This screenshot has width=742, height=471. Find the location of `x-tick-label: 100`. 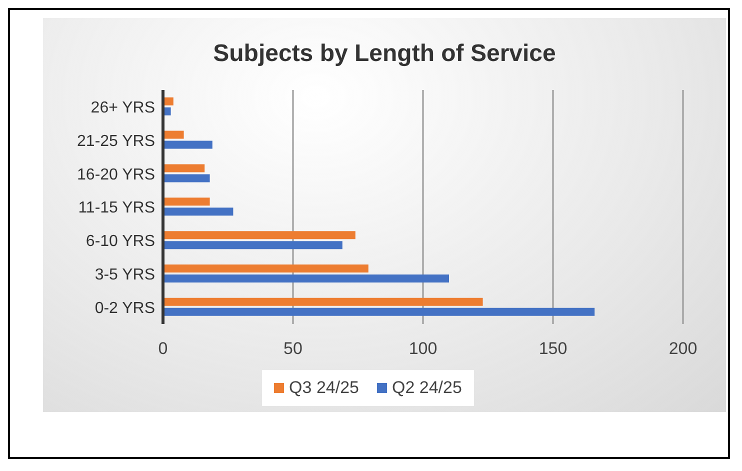

x-tick-label: 100 is located at coordinates (423, 348).